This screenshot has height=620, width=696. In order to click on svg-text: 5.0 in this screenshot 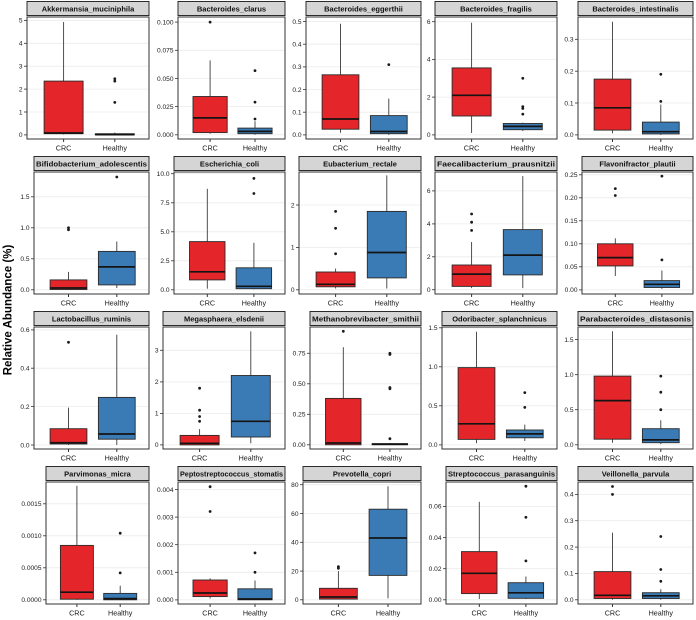, I will do `click(164, 232)`.